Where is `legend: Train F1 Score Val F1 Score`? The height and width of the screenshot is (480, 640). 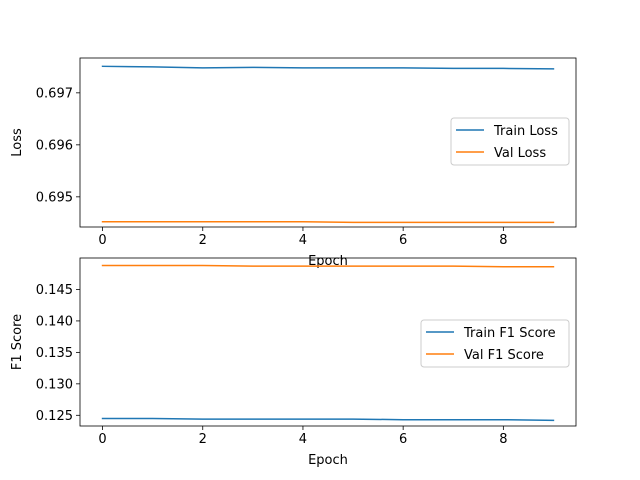
legend: Train F1 Score Val F1 Score is located at coordinates (495, 343).